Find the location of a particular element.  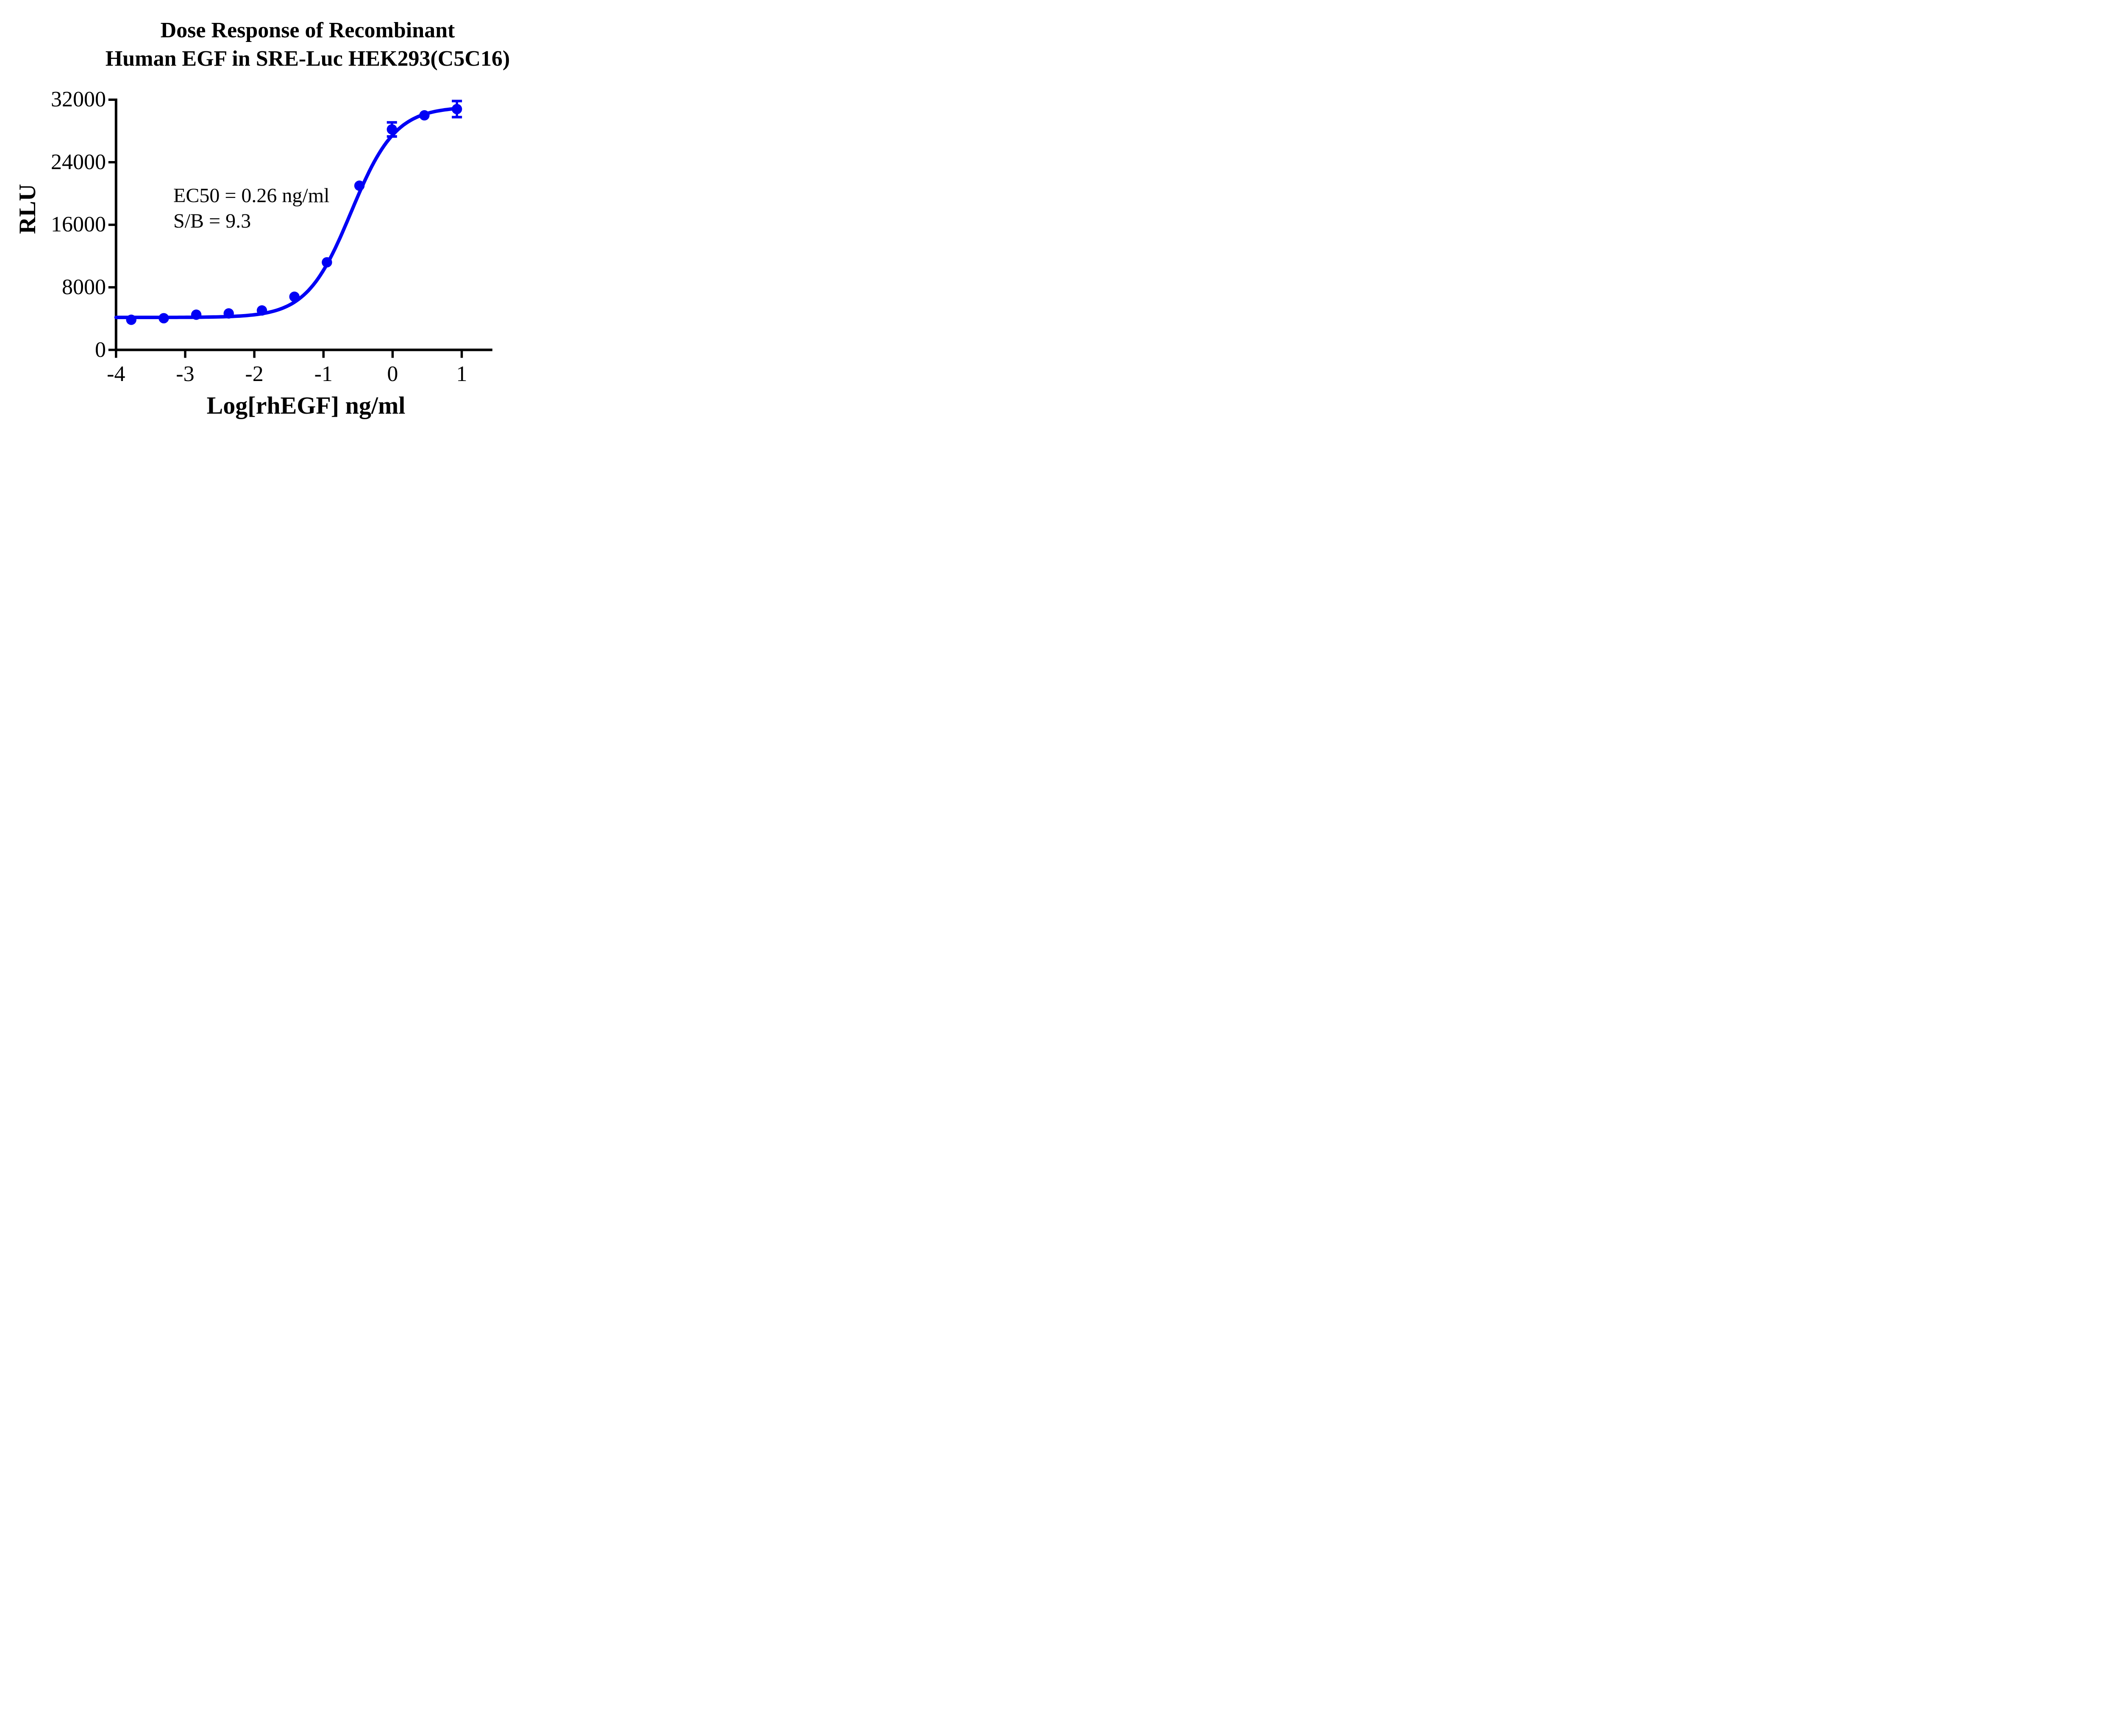

y-axis-title: RLU is located at coordinates (28, 209).